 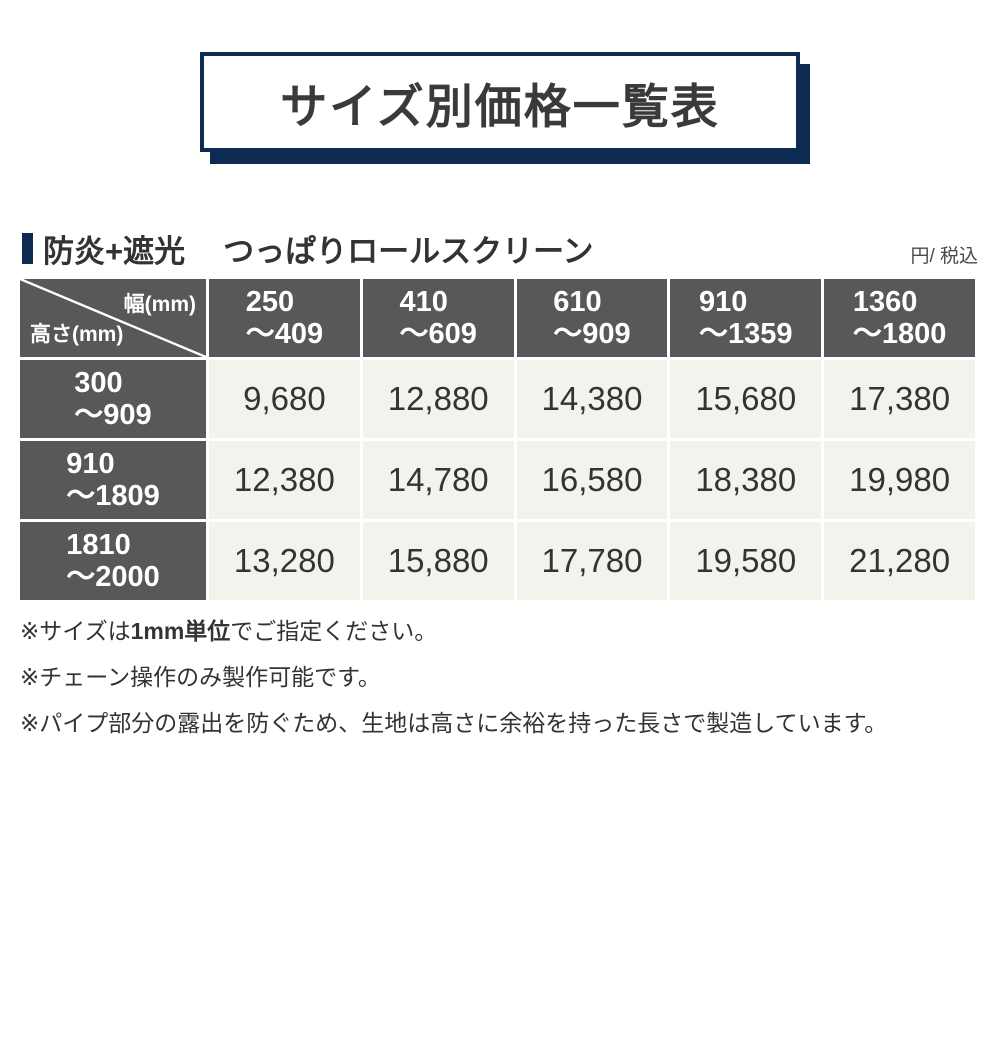 I want to click on column-header: 910 〜1359, so click(x=746, y=318).